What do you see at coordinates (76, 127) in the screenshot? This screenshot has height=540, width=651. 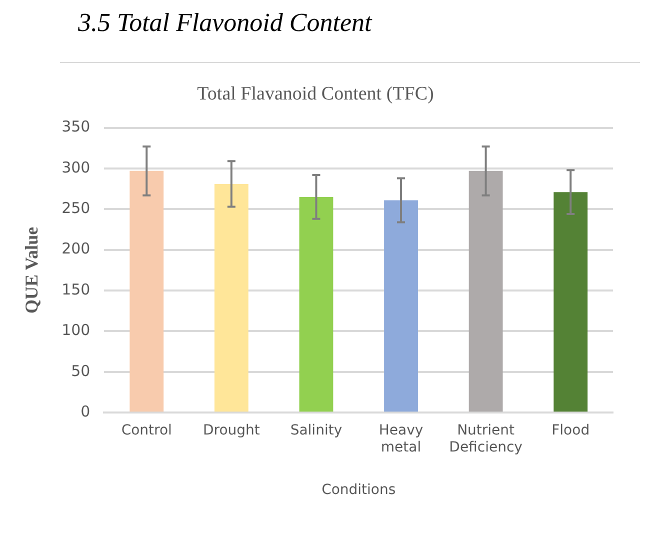 I see `y-tick-label: 350` at bounding box center [76, 127].